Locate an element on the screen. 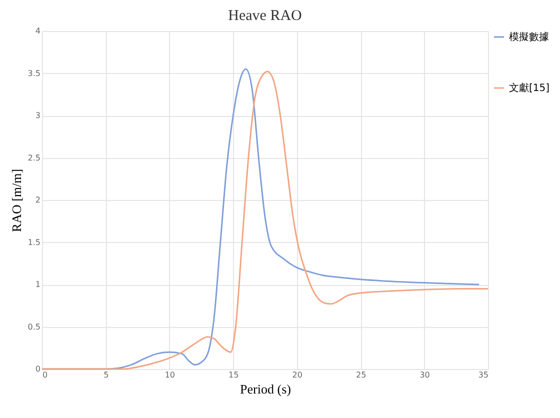  x-tick-label: 35 is located at coordinates (483, 375).